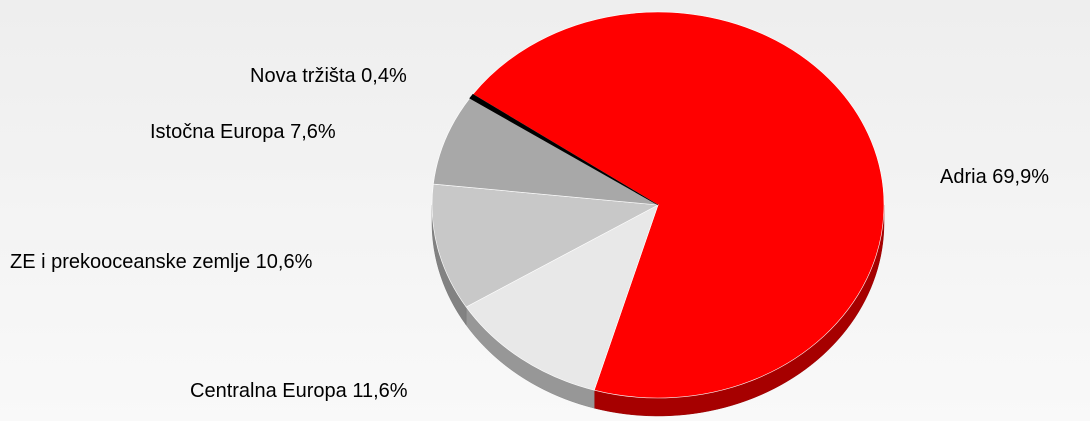  I want to click on value-label: 0,4%, so click(384, 76).